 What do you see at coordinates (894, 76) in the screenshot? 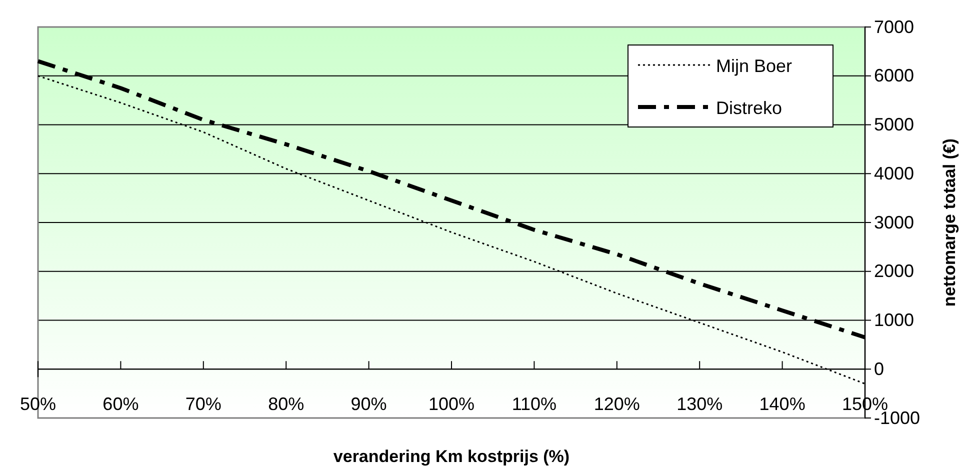
I see `y-tick-label: 6000` at bounding box center [894, 76].